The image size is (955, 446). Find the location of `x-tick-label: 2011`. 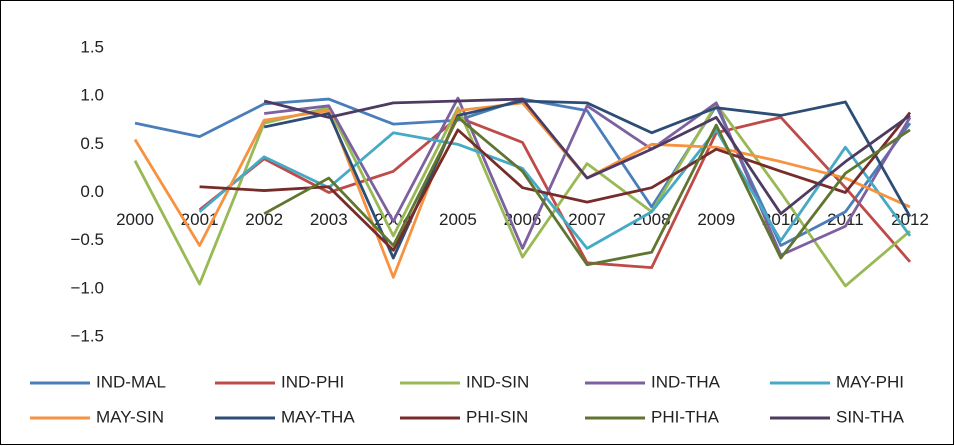

x-tick-label: 2011 is located at coordinates (845, 219).